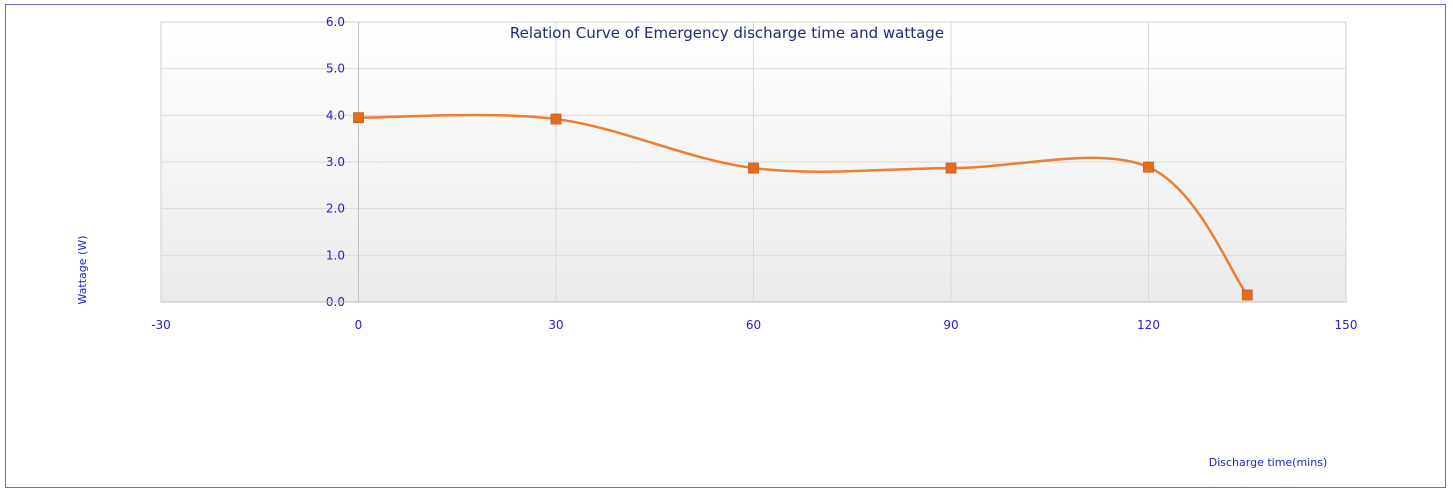 The width and height of the screenshot is (1453, 491). Describe the element at coordinates (161, 325) in the screenshot. I see `x-tick-label: -30` at that location.